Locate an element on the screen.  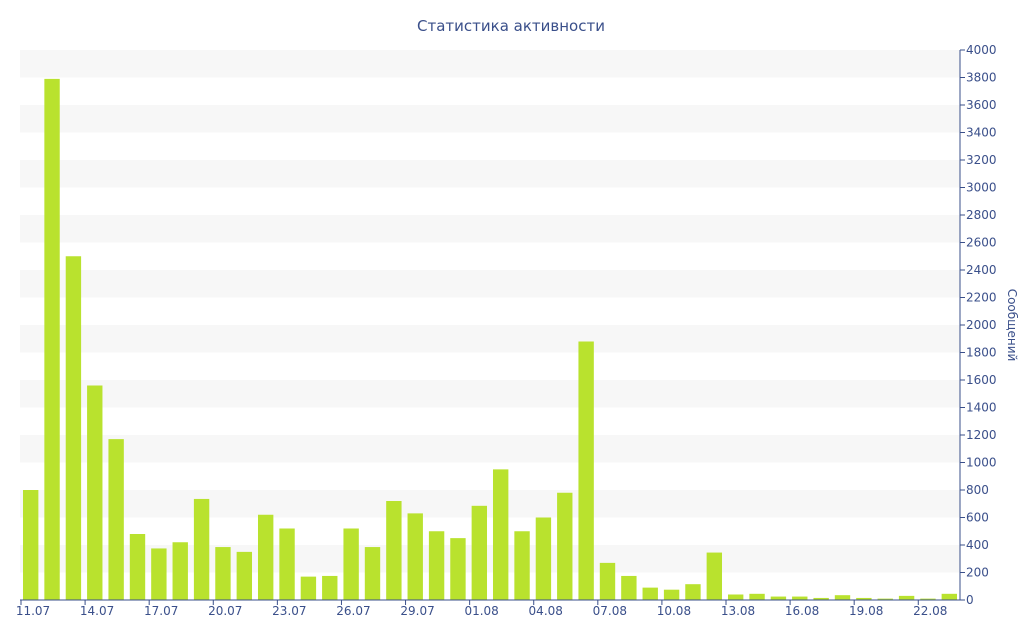
bar-06.08 is located at coordinates (586, 470).